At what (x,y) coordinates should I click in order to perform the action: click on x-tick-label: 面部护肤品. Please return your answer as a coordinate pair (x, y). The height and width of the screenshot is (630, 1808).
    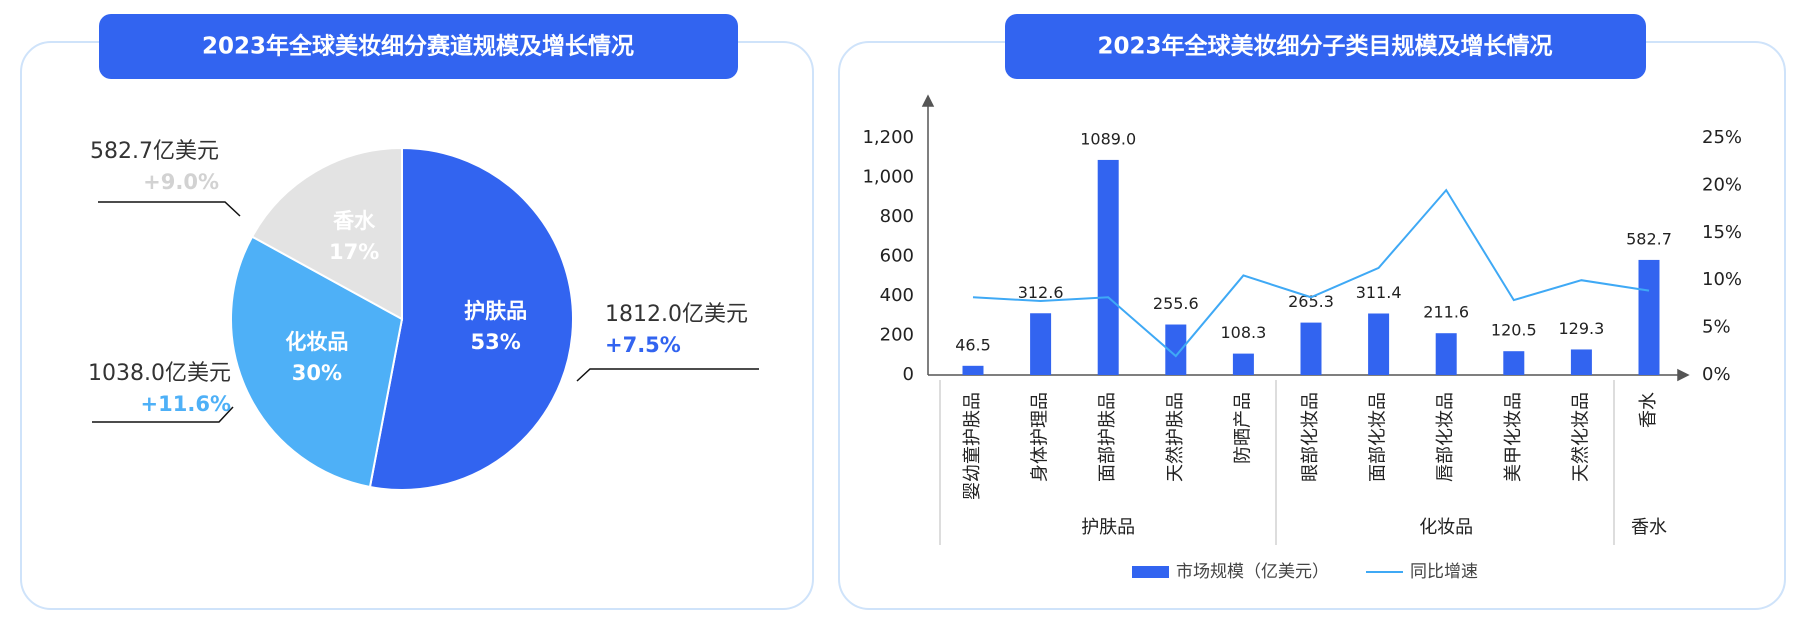
    Looking at the image, I should click on (1107, 437).